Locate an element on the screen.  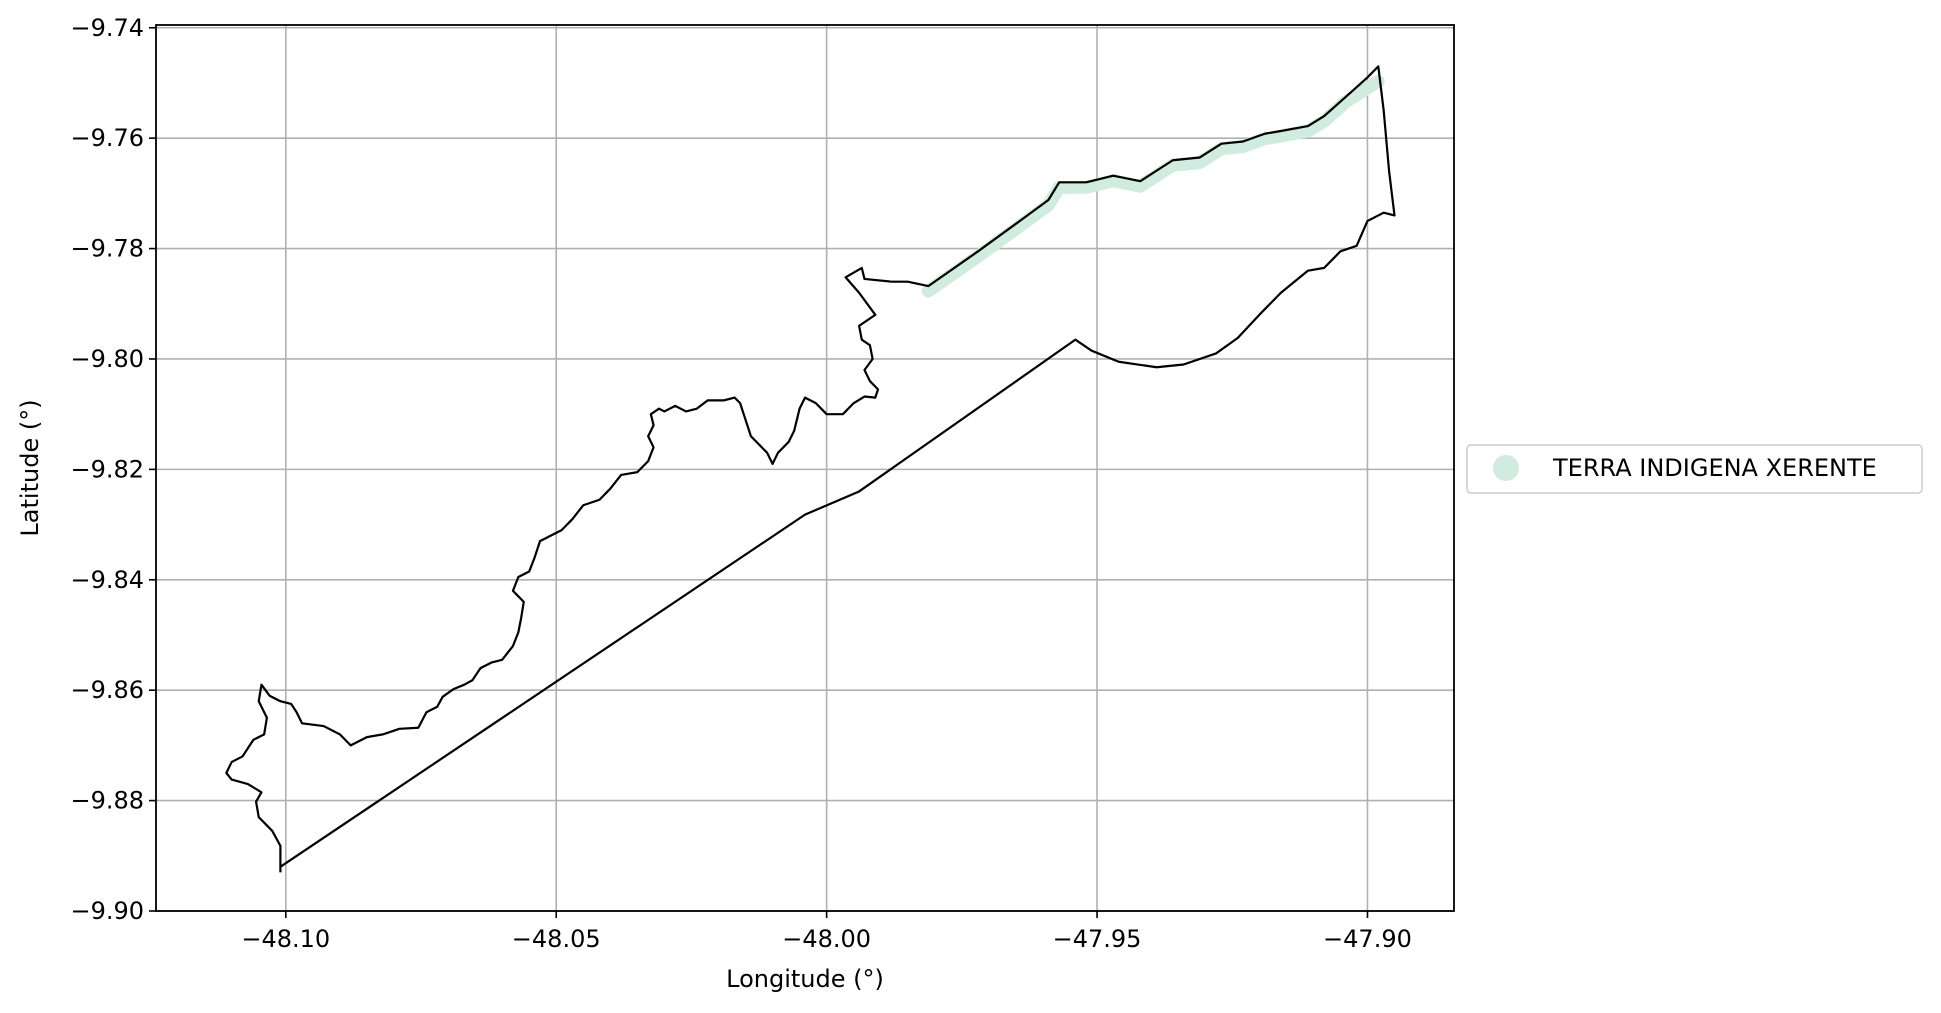
y-tick-label: −9.90 is located at coordinates (107, 911).